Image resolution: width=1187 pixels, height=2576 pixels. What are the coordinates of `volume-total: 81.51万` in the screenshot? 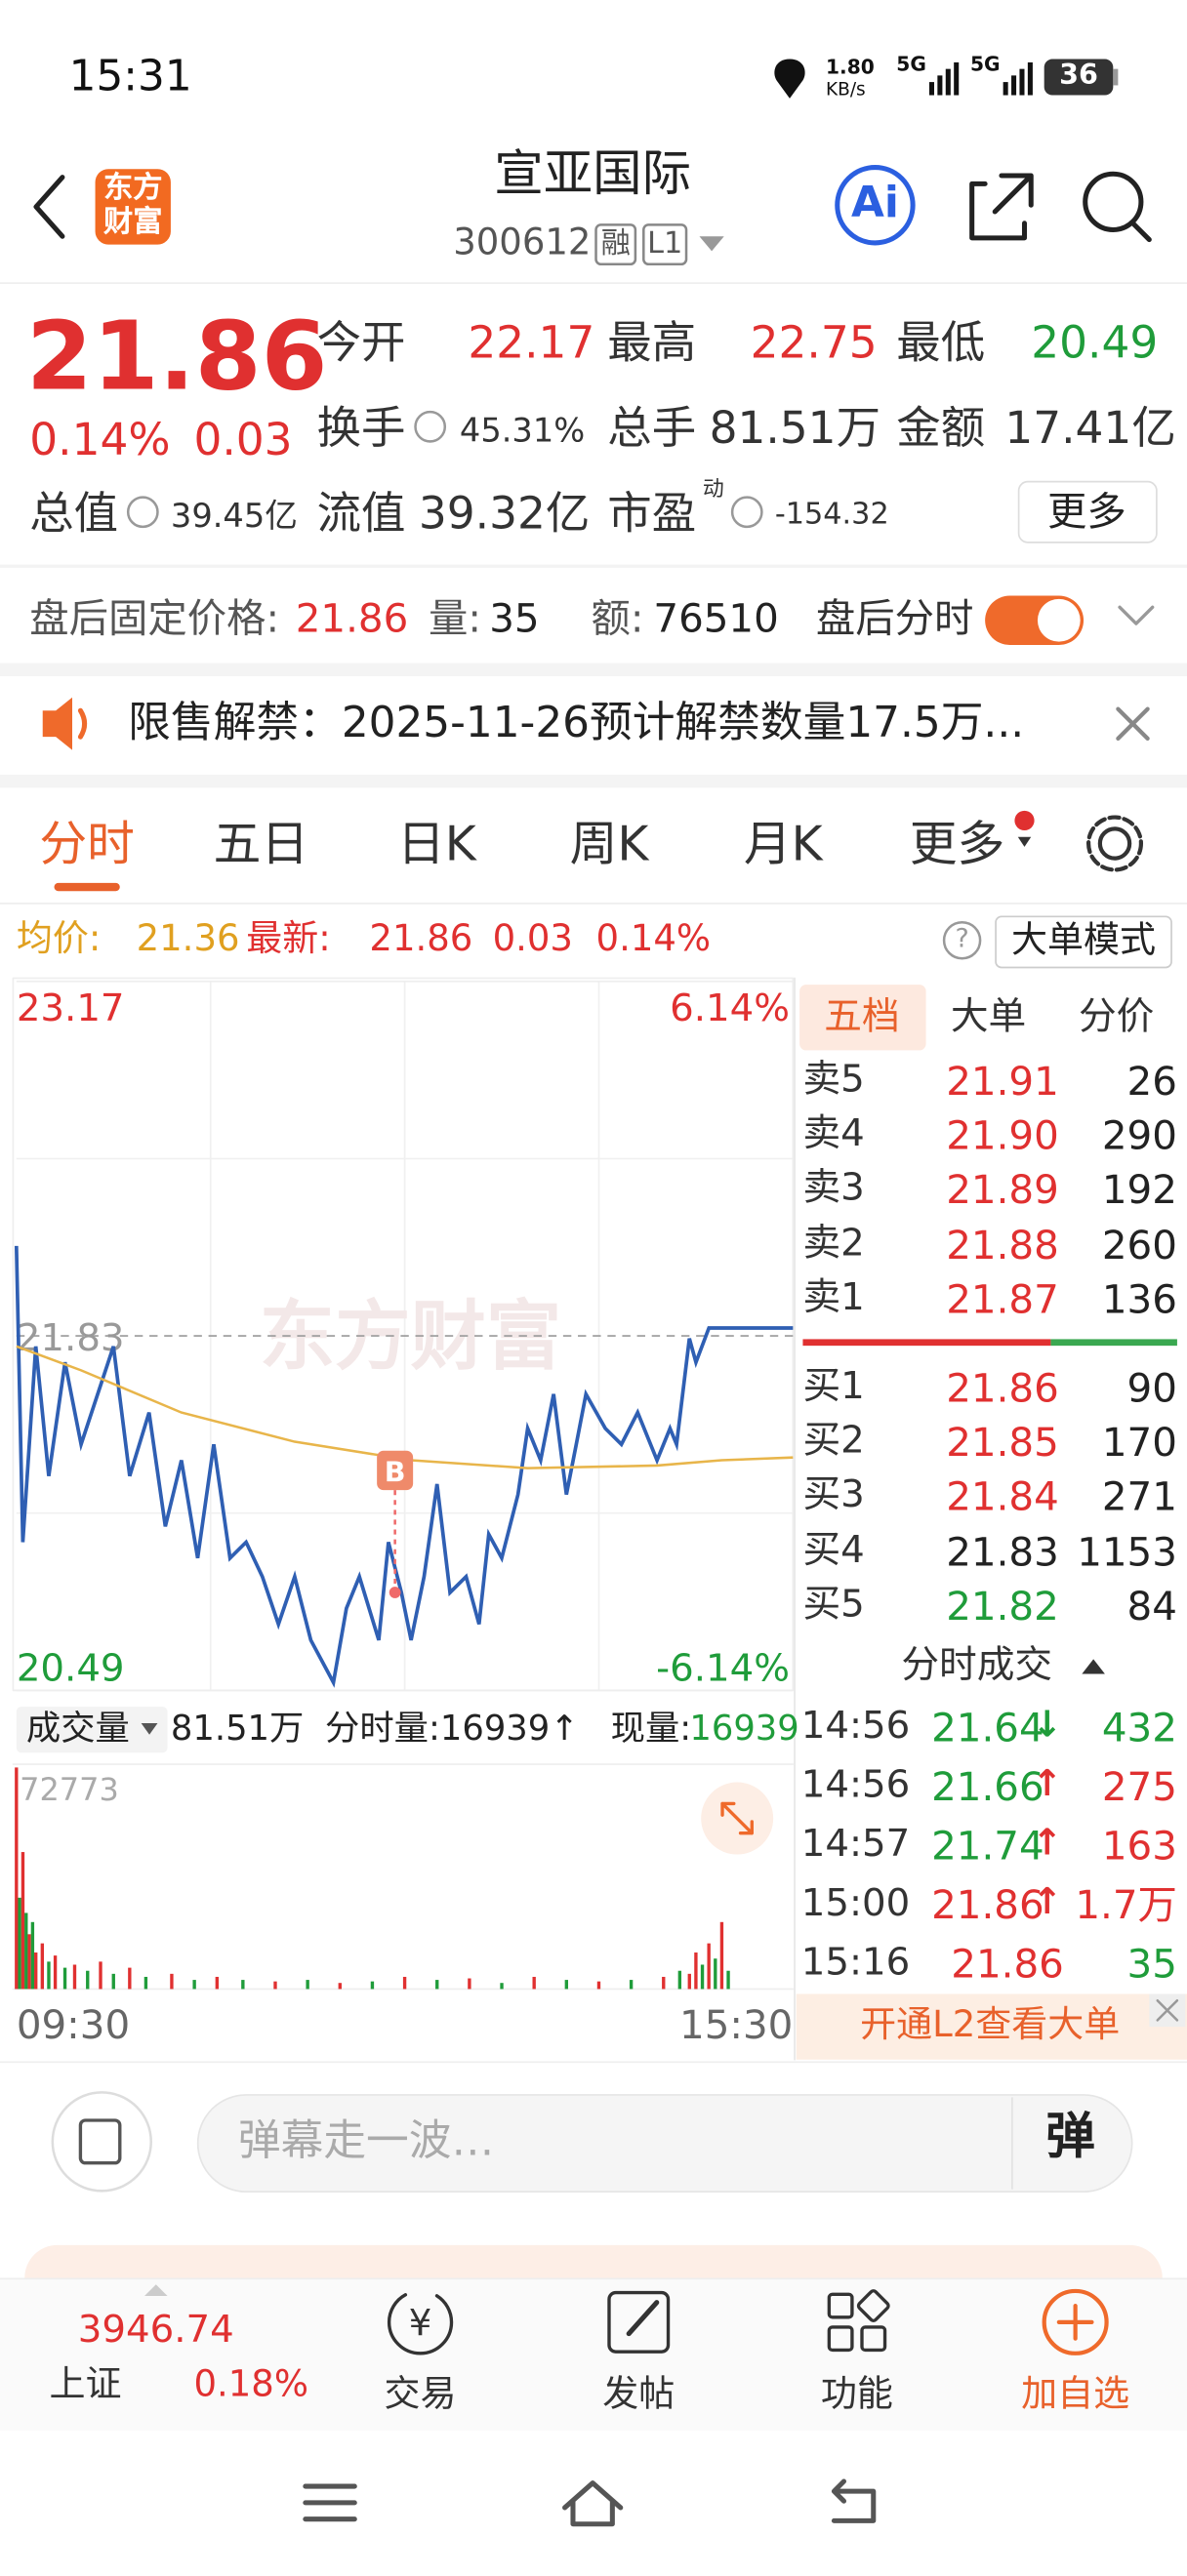 It's located at (237, 1728).